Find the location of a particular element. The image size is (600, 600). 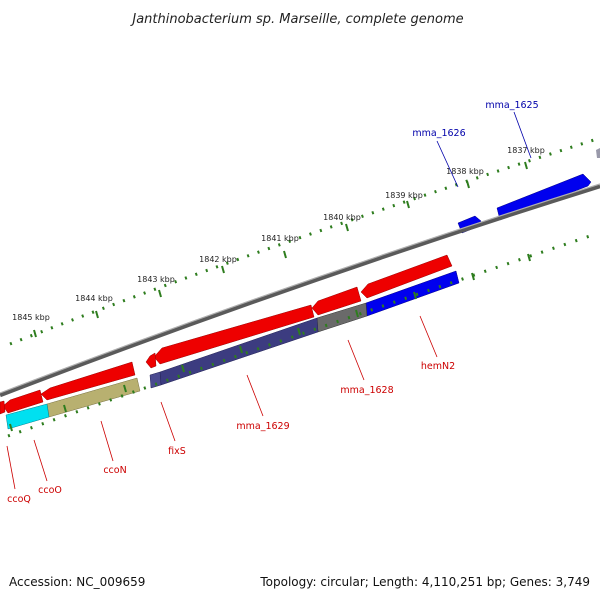

label-hemN2: hemN2 is located at coordinates (438, 366).